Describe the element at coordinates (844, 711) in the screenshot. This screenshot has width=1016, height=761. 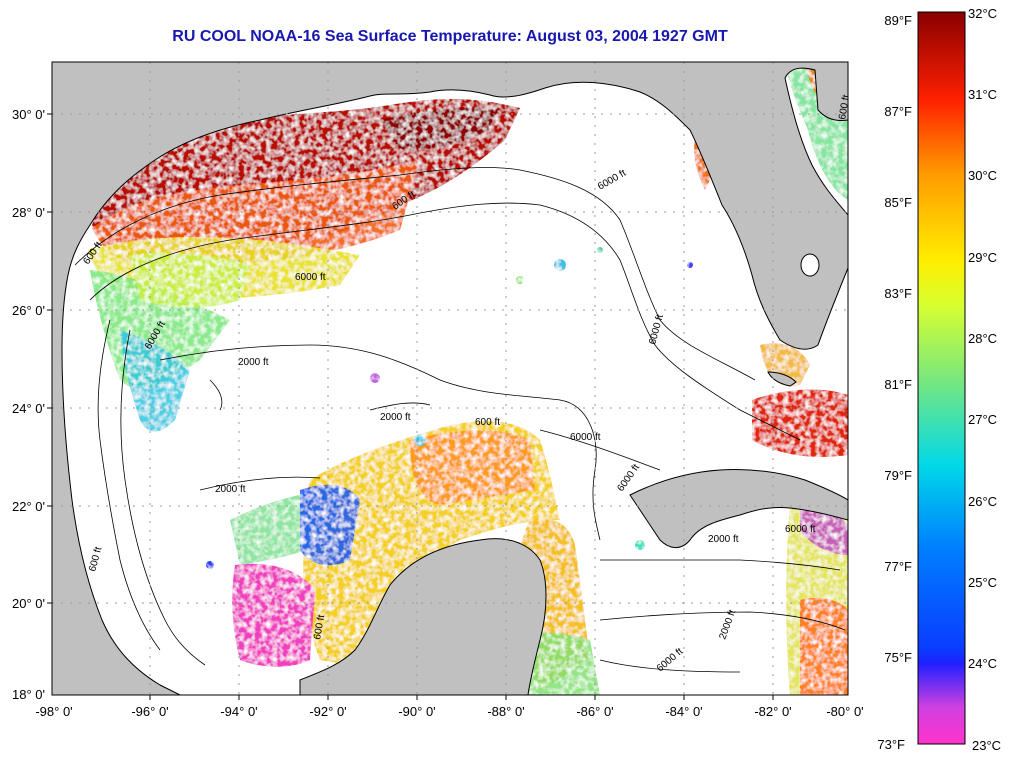
I see `lon-tick-label: -80° 0'` at that location.